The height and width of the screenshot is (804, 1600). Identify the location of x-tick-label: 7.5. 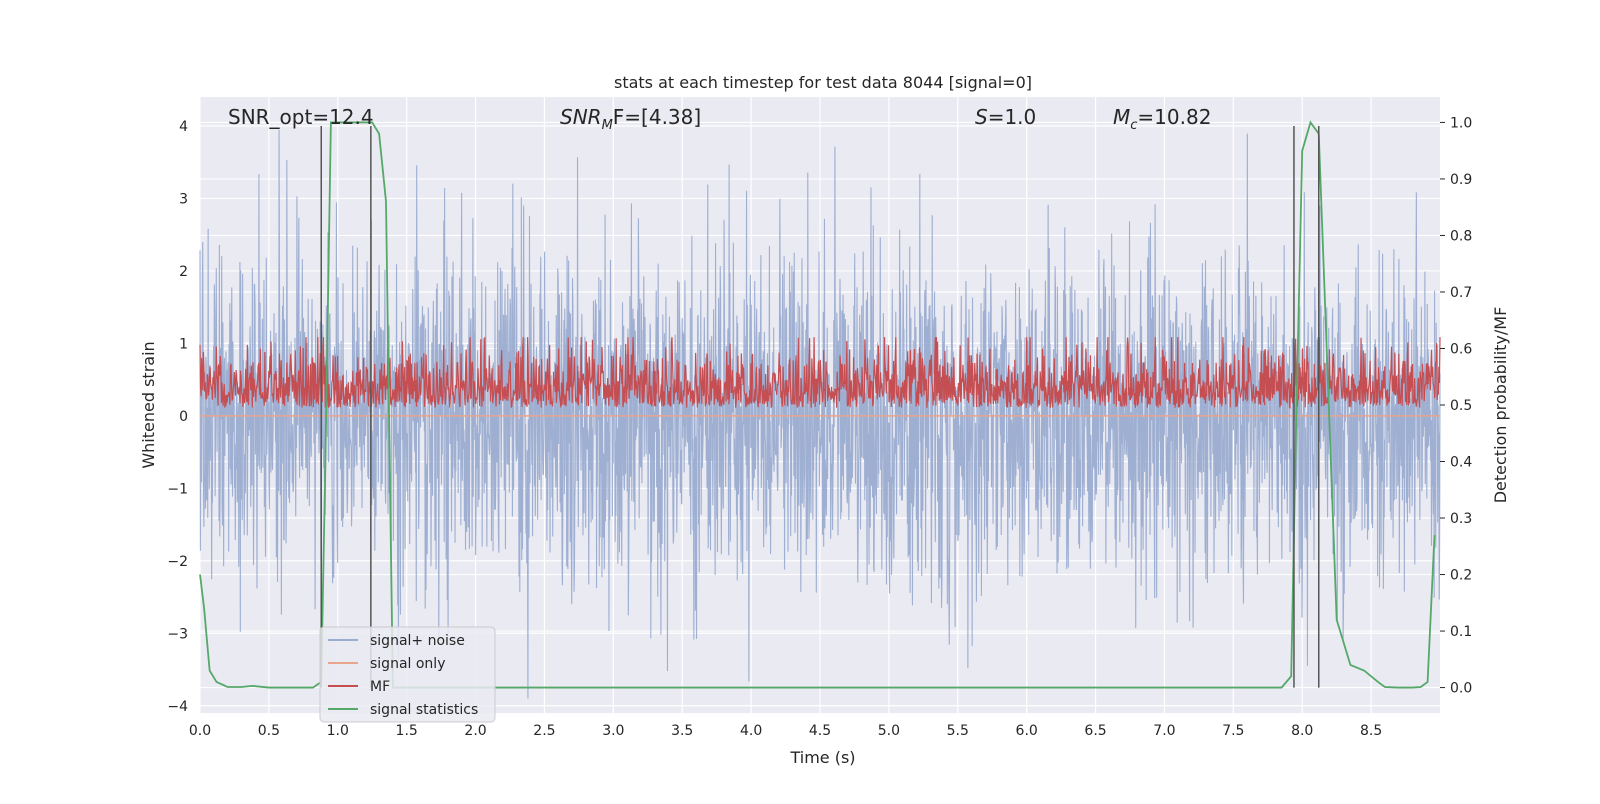
(1233, 731).